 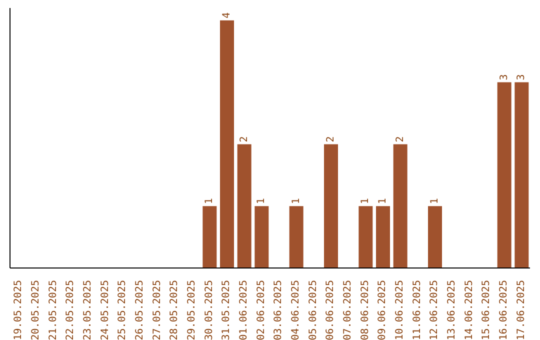 What do you see at coordinates (434, 310) in the screenshot?
I see `x-tick-label: 12.06.2025` at bounding box center [434, 310].